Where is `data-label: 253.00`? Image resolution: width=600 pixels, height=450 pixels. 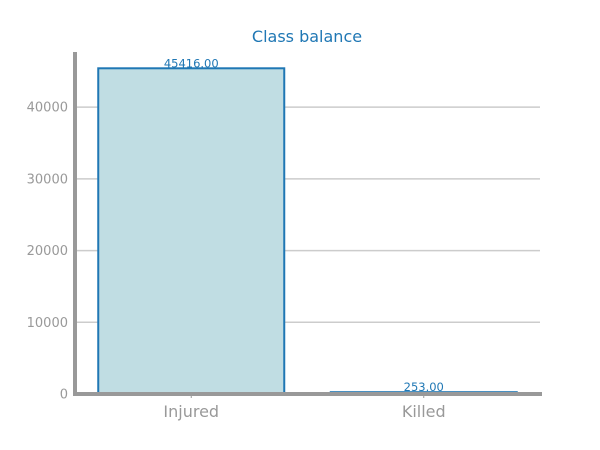 data-label: 253.00 is located at coordinates (424, 387).